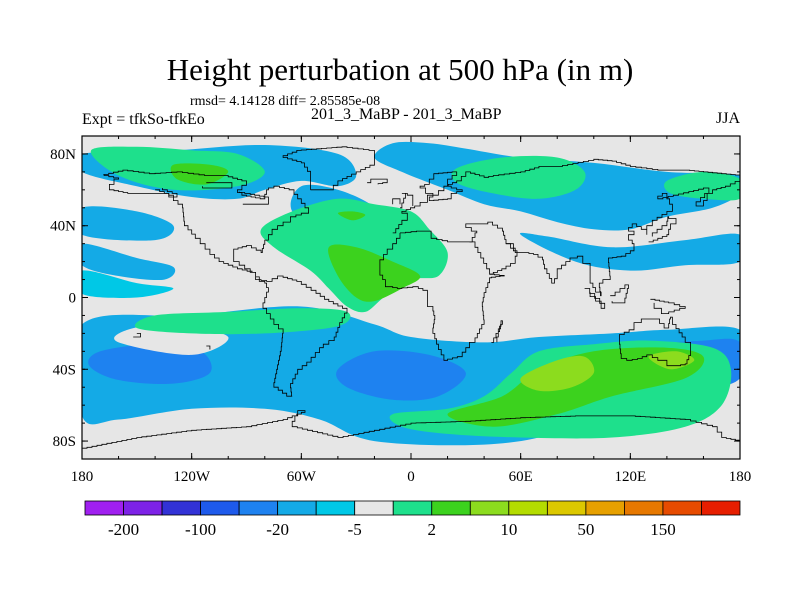 Image resolution: width=800 pixels, height=600 pixels. Describe the element at coordinates (355, 529) in the screenshot. I see `colorbar-label: -5` at that location.